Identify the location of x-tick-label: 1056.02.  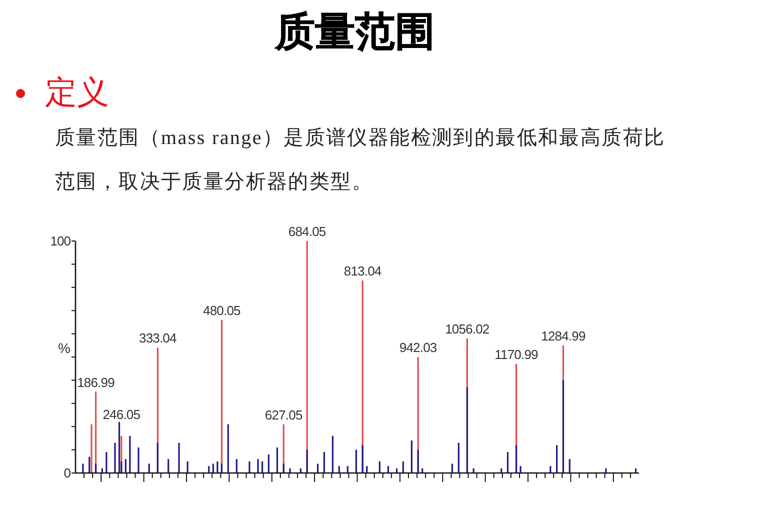
(467, 328).